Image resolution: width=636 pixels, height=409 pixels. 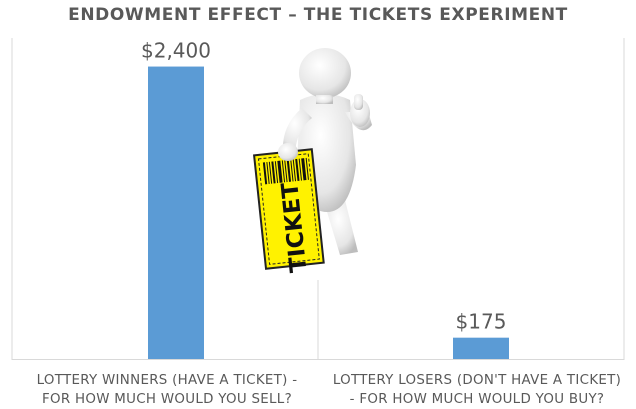 What do you see at coordinates (176, 51) in the screenshot?
I see `data-label-1: $2,400` at bounding box center [176, 51].